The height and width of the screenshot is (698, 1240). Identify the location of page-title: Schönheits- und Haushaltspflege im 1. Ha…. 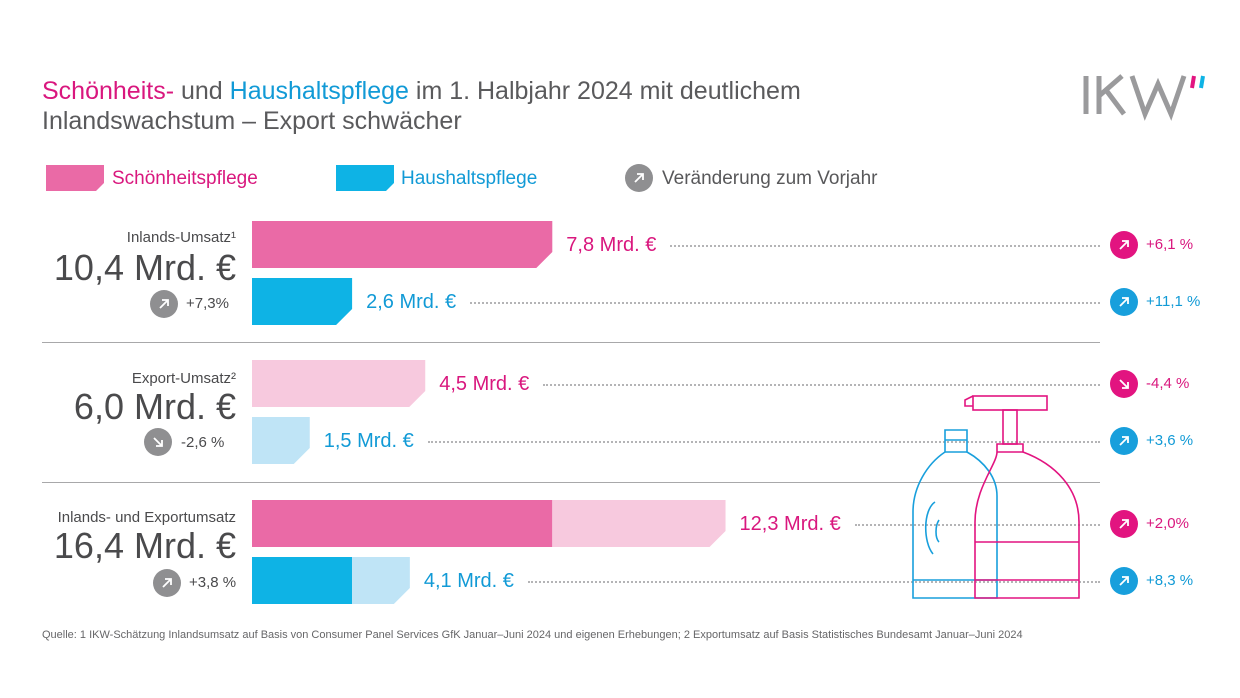
(492, 106).